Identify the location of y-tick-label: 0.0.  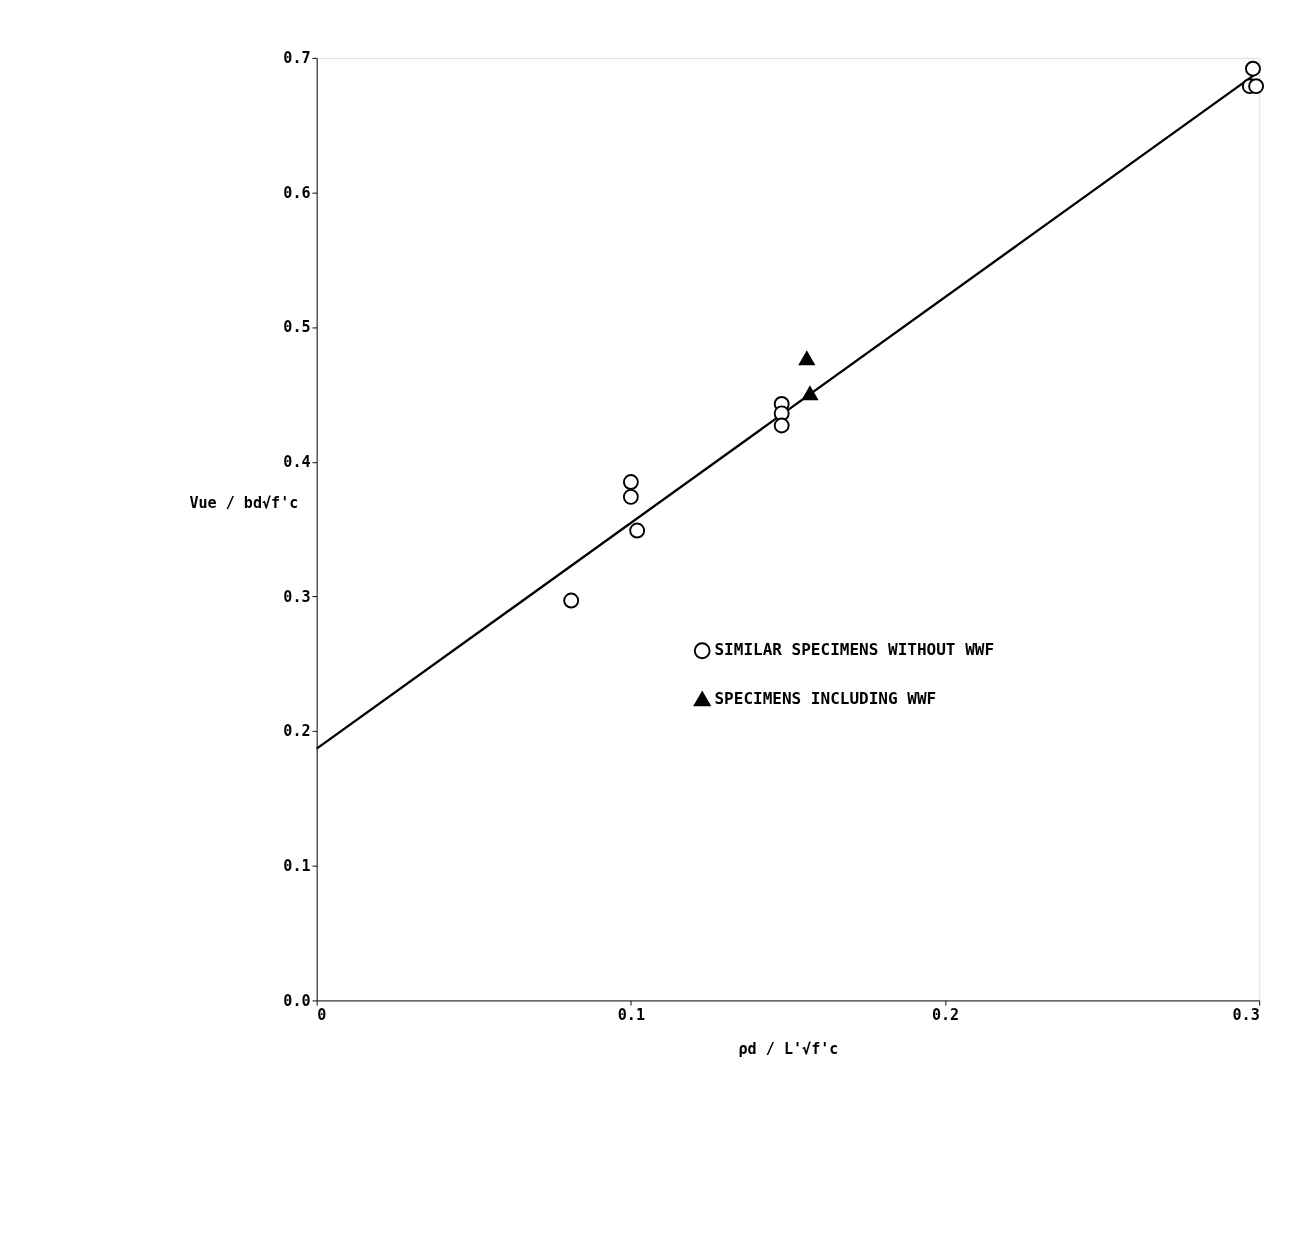
(297, 1000).